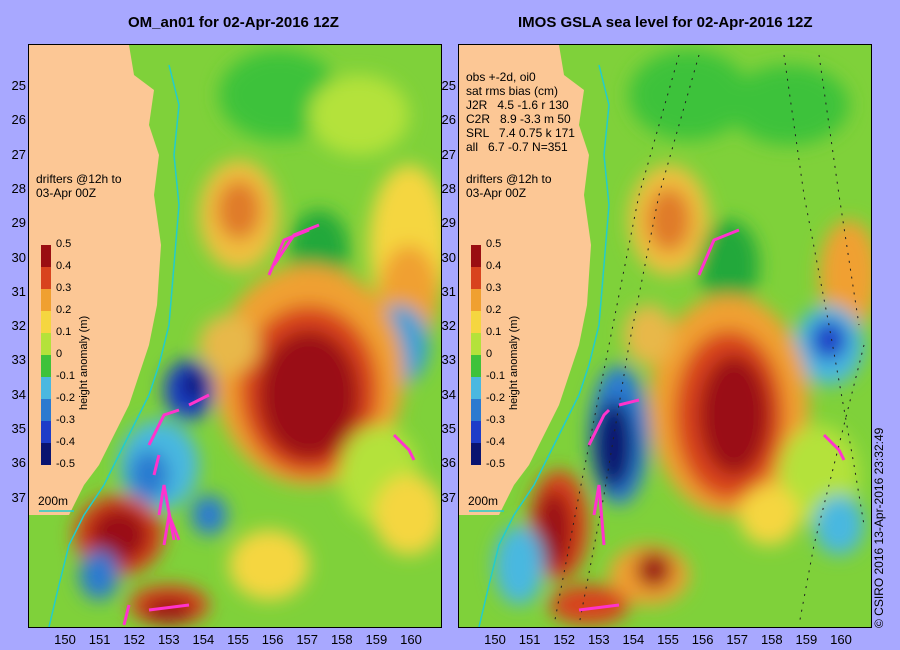 The width and height of the screenshot is (900, 650). Describe the element at coordinates (879, 527) in the screenshot. I see `copyright-watermark: © CSIRO 2016 13-Apr-2016 23:32:49` at that location.